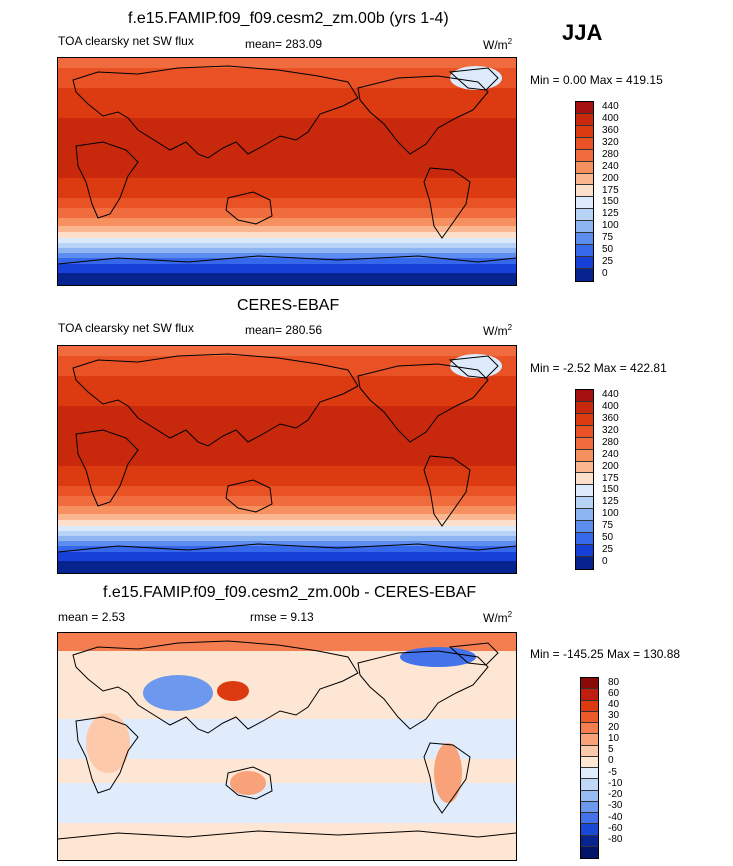 This screenshot has width=733, height=866. I want to click on panel3-colorbar-tick-label: -20, so click(615, 795).